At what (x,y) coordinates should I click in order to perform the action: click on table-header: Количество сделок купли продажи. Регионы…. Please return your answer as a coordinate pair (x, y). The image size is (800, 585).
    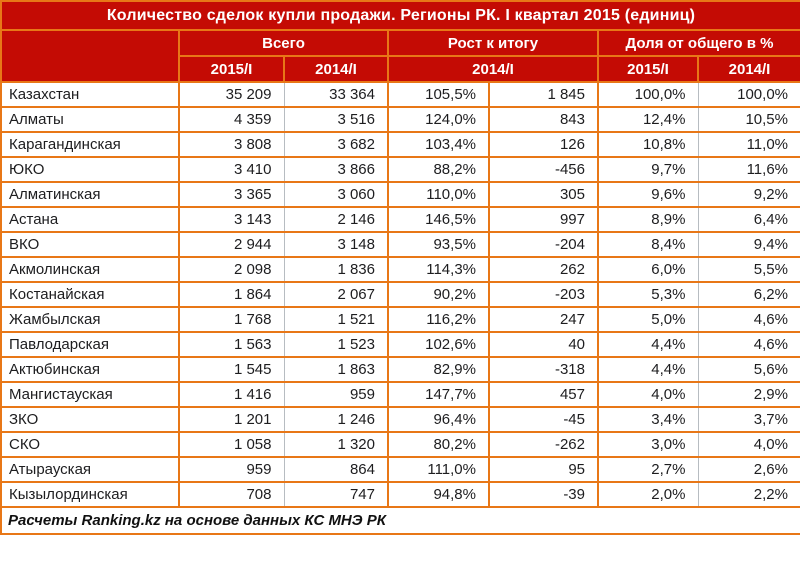
    Looking at the image, I should click on (400, 41).